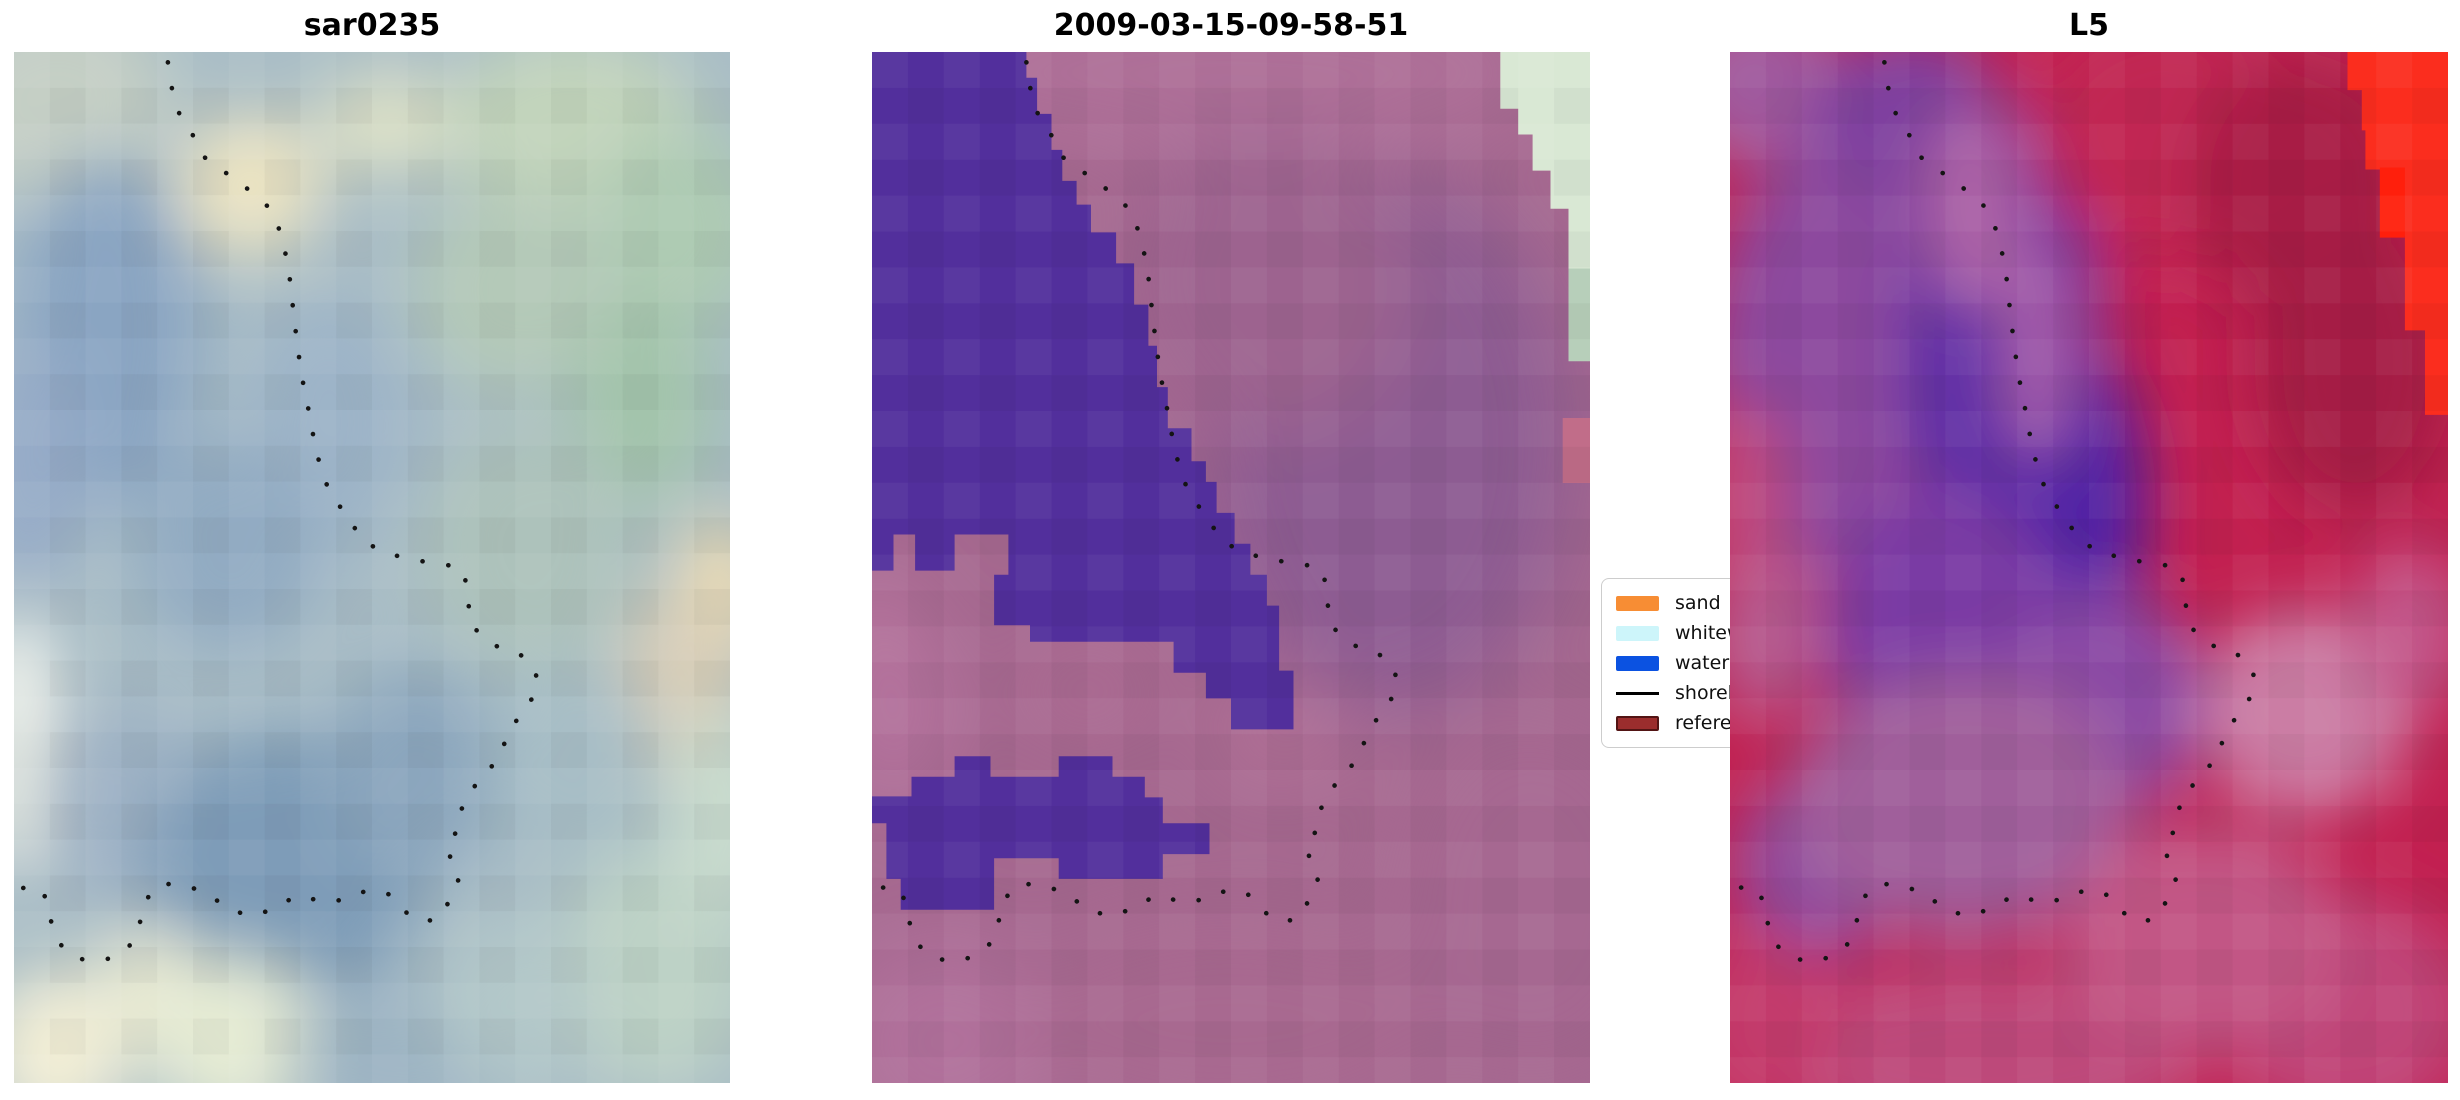 The height and width of the screenshot is (1100, 2460). Describe the element at coordinates (1698, 603) in the screenshot. I see `legend-label-sand: sand` at that location.